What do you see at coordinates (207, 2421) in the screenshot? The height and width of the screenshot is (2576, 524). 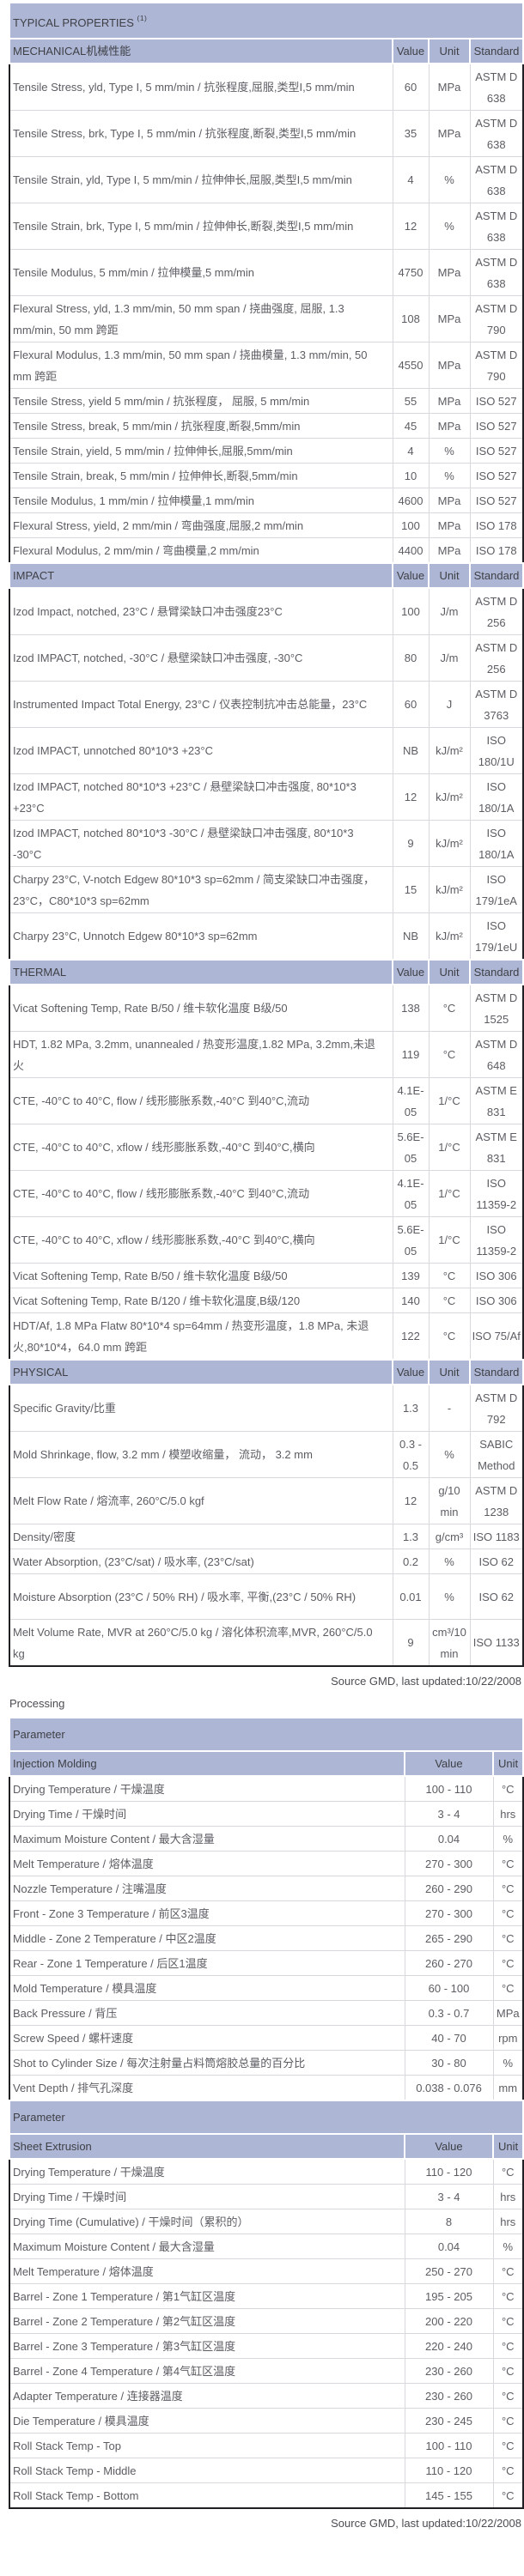 I see `property-cell: Die Temperature / 模具温度` at bounding box center [207, 2421].